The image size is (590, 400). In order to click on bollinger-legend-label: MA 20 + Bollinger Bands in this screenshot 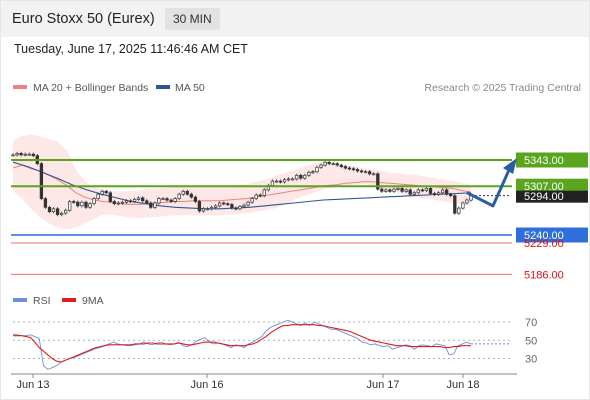, I will do `click(90, 88)`.